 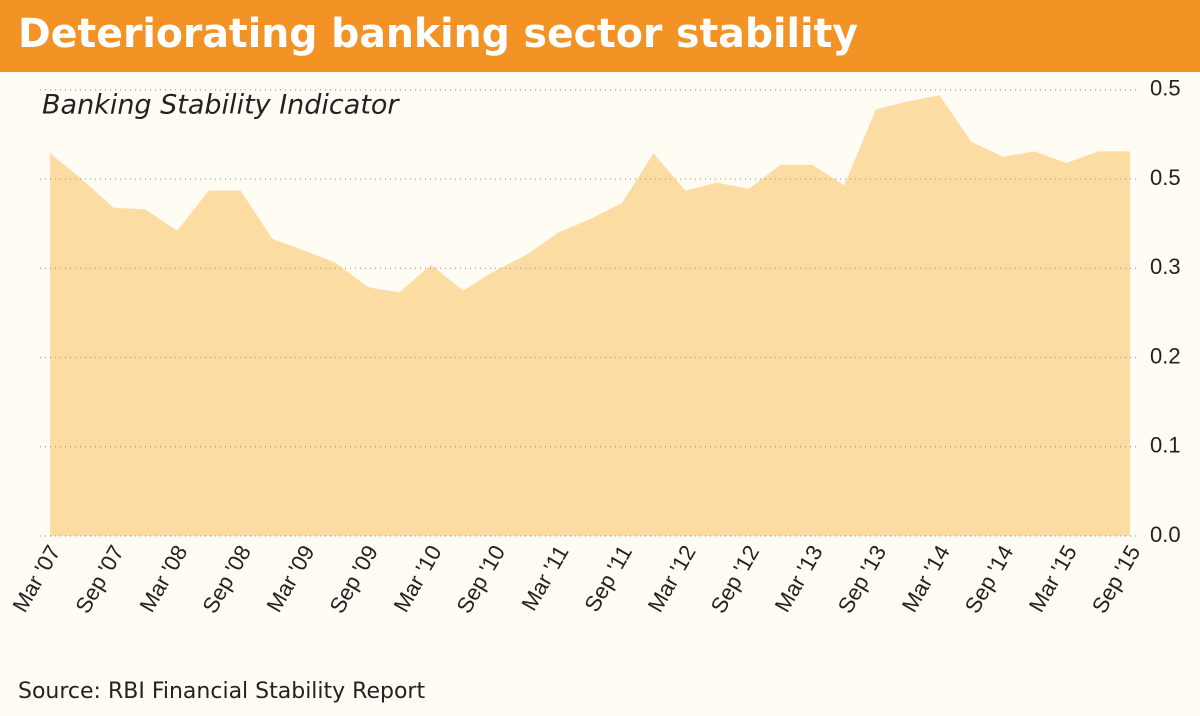 What do you see at coordinates (1165, 355) in the screenshot?
I see `y-tick-label: 0.2` at bounding box center [1165, 355].